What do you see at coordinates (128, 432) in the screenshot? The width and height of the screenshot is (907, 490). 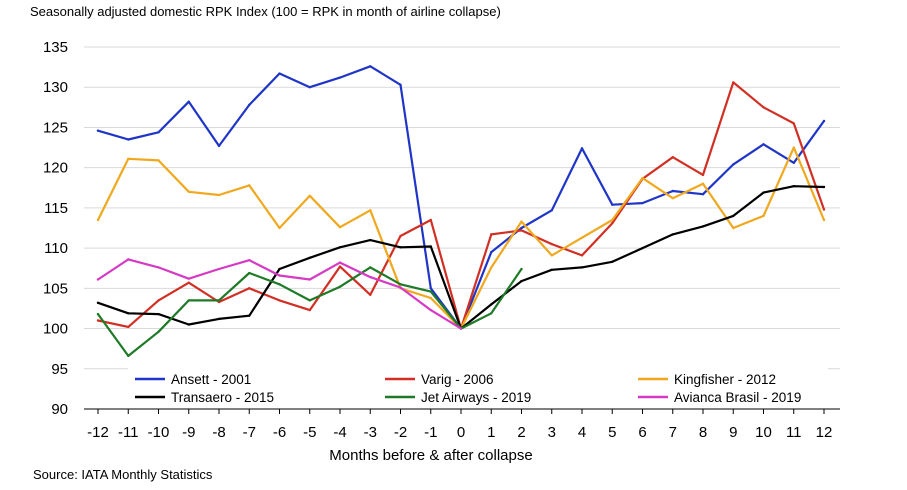 I see `x-tick-label: -11` at bounding box center [128, 432].